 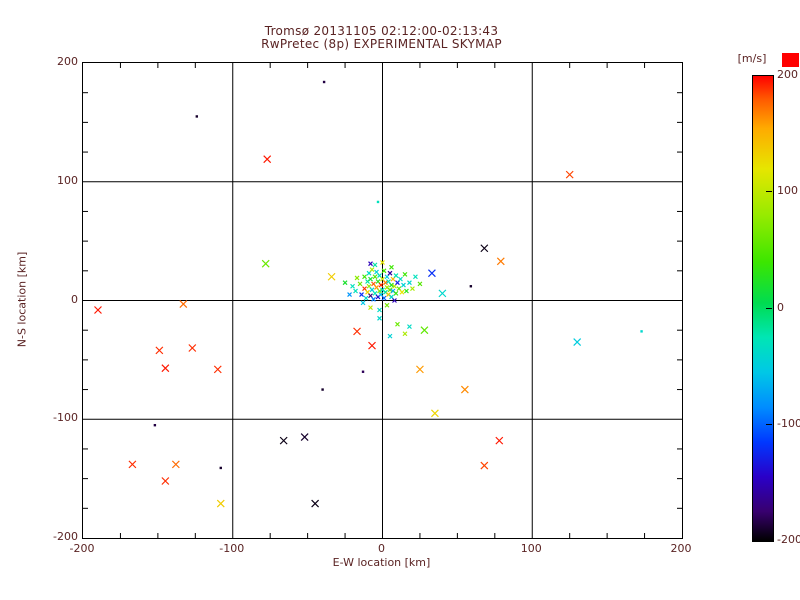 What do you see at coordinates (381, 562) in the screenshot?
I see `x-axis-label: E-W location [km]` at bounding box center [381, 562].